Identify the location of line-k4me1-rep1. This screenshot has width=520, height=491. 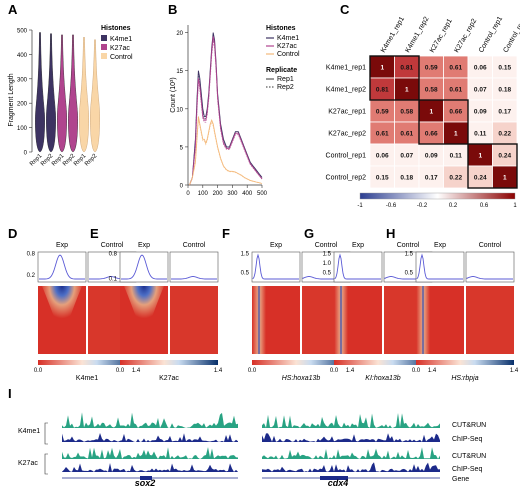
(226, 109).